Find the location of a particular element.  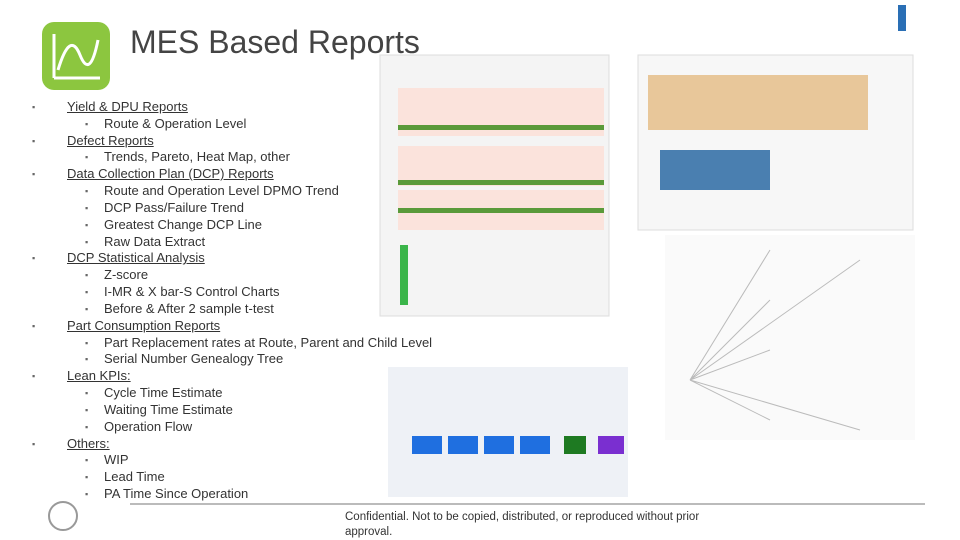

ge-logo is located at coordinates (63, 516).